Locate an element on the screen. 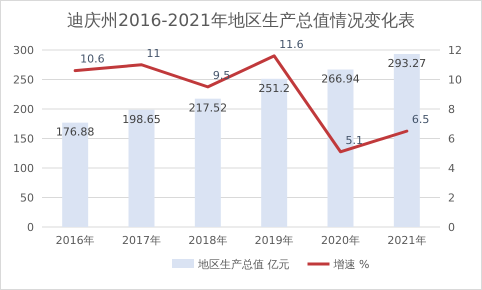 The image size is (482, 290). chart-title: 迪庆州2016-2021年地区生产总值情况变化表 is located at coordinates (241, 21).